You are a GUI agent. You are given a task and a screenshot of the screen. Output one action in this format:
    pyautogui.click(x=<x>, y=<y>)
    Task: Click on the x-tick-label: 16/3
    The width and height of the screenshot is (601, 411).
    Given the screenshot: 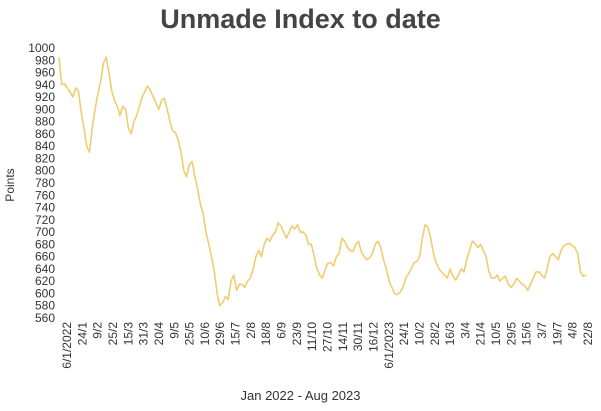 What is the action you would take?
    pyautogui.click(x=450, y=334)
    